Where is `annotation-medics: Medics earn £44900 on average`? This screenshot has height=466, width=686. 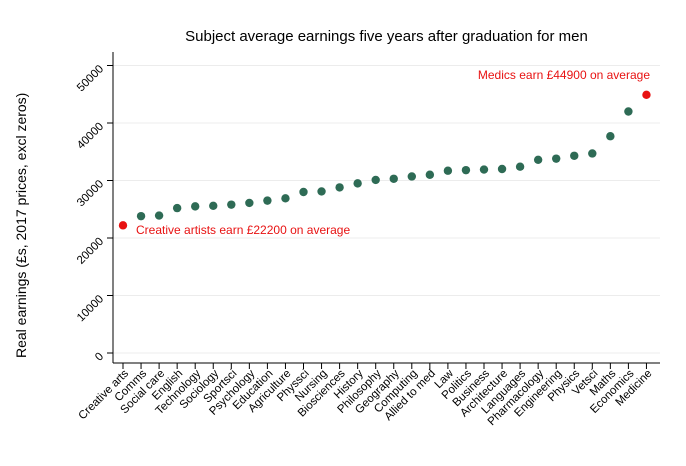 annotation-medics: Medics earn £44900 on average is located at coordinates (563, 75).